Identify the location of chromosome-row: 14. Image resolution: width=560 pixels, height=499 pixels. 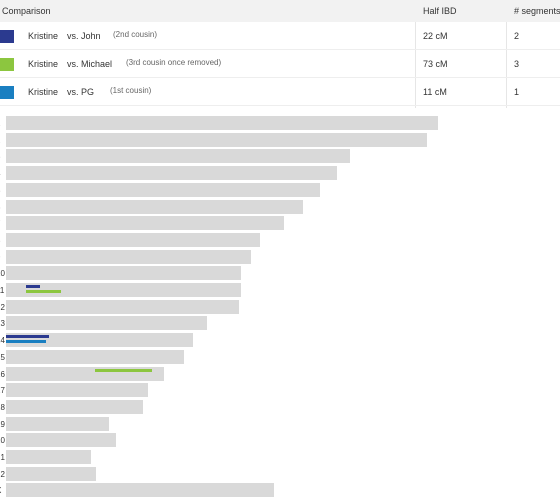
(280, 341).